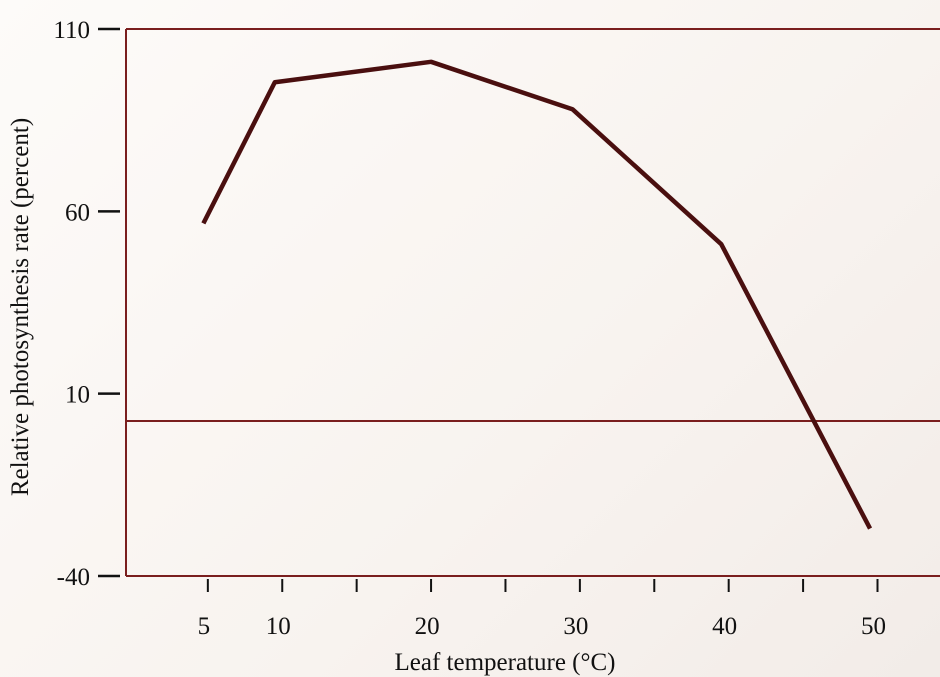 The width and height of the screenshot is (940, 677). I want to click on x-axis-label: Leaf temperature (°C), so click(505, 662).